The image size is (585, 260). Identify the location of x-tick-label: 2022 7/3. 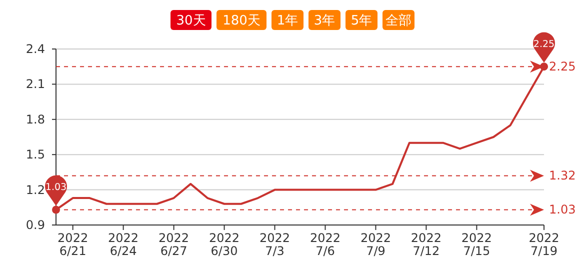
(274, 244).